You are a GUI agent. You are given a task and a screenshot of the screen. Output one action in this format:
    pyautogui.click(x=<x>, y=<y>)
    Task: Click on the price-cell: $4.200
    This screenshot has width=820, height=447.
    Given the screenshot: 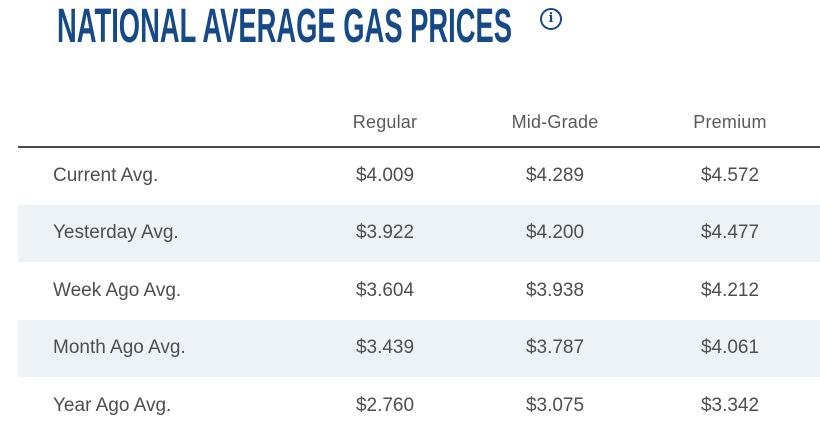 What is the action you would take?
    pyautogui.click(x=555, y=233)
    